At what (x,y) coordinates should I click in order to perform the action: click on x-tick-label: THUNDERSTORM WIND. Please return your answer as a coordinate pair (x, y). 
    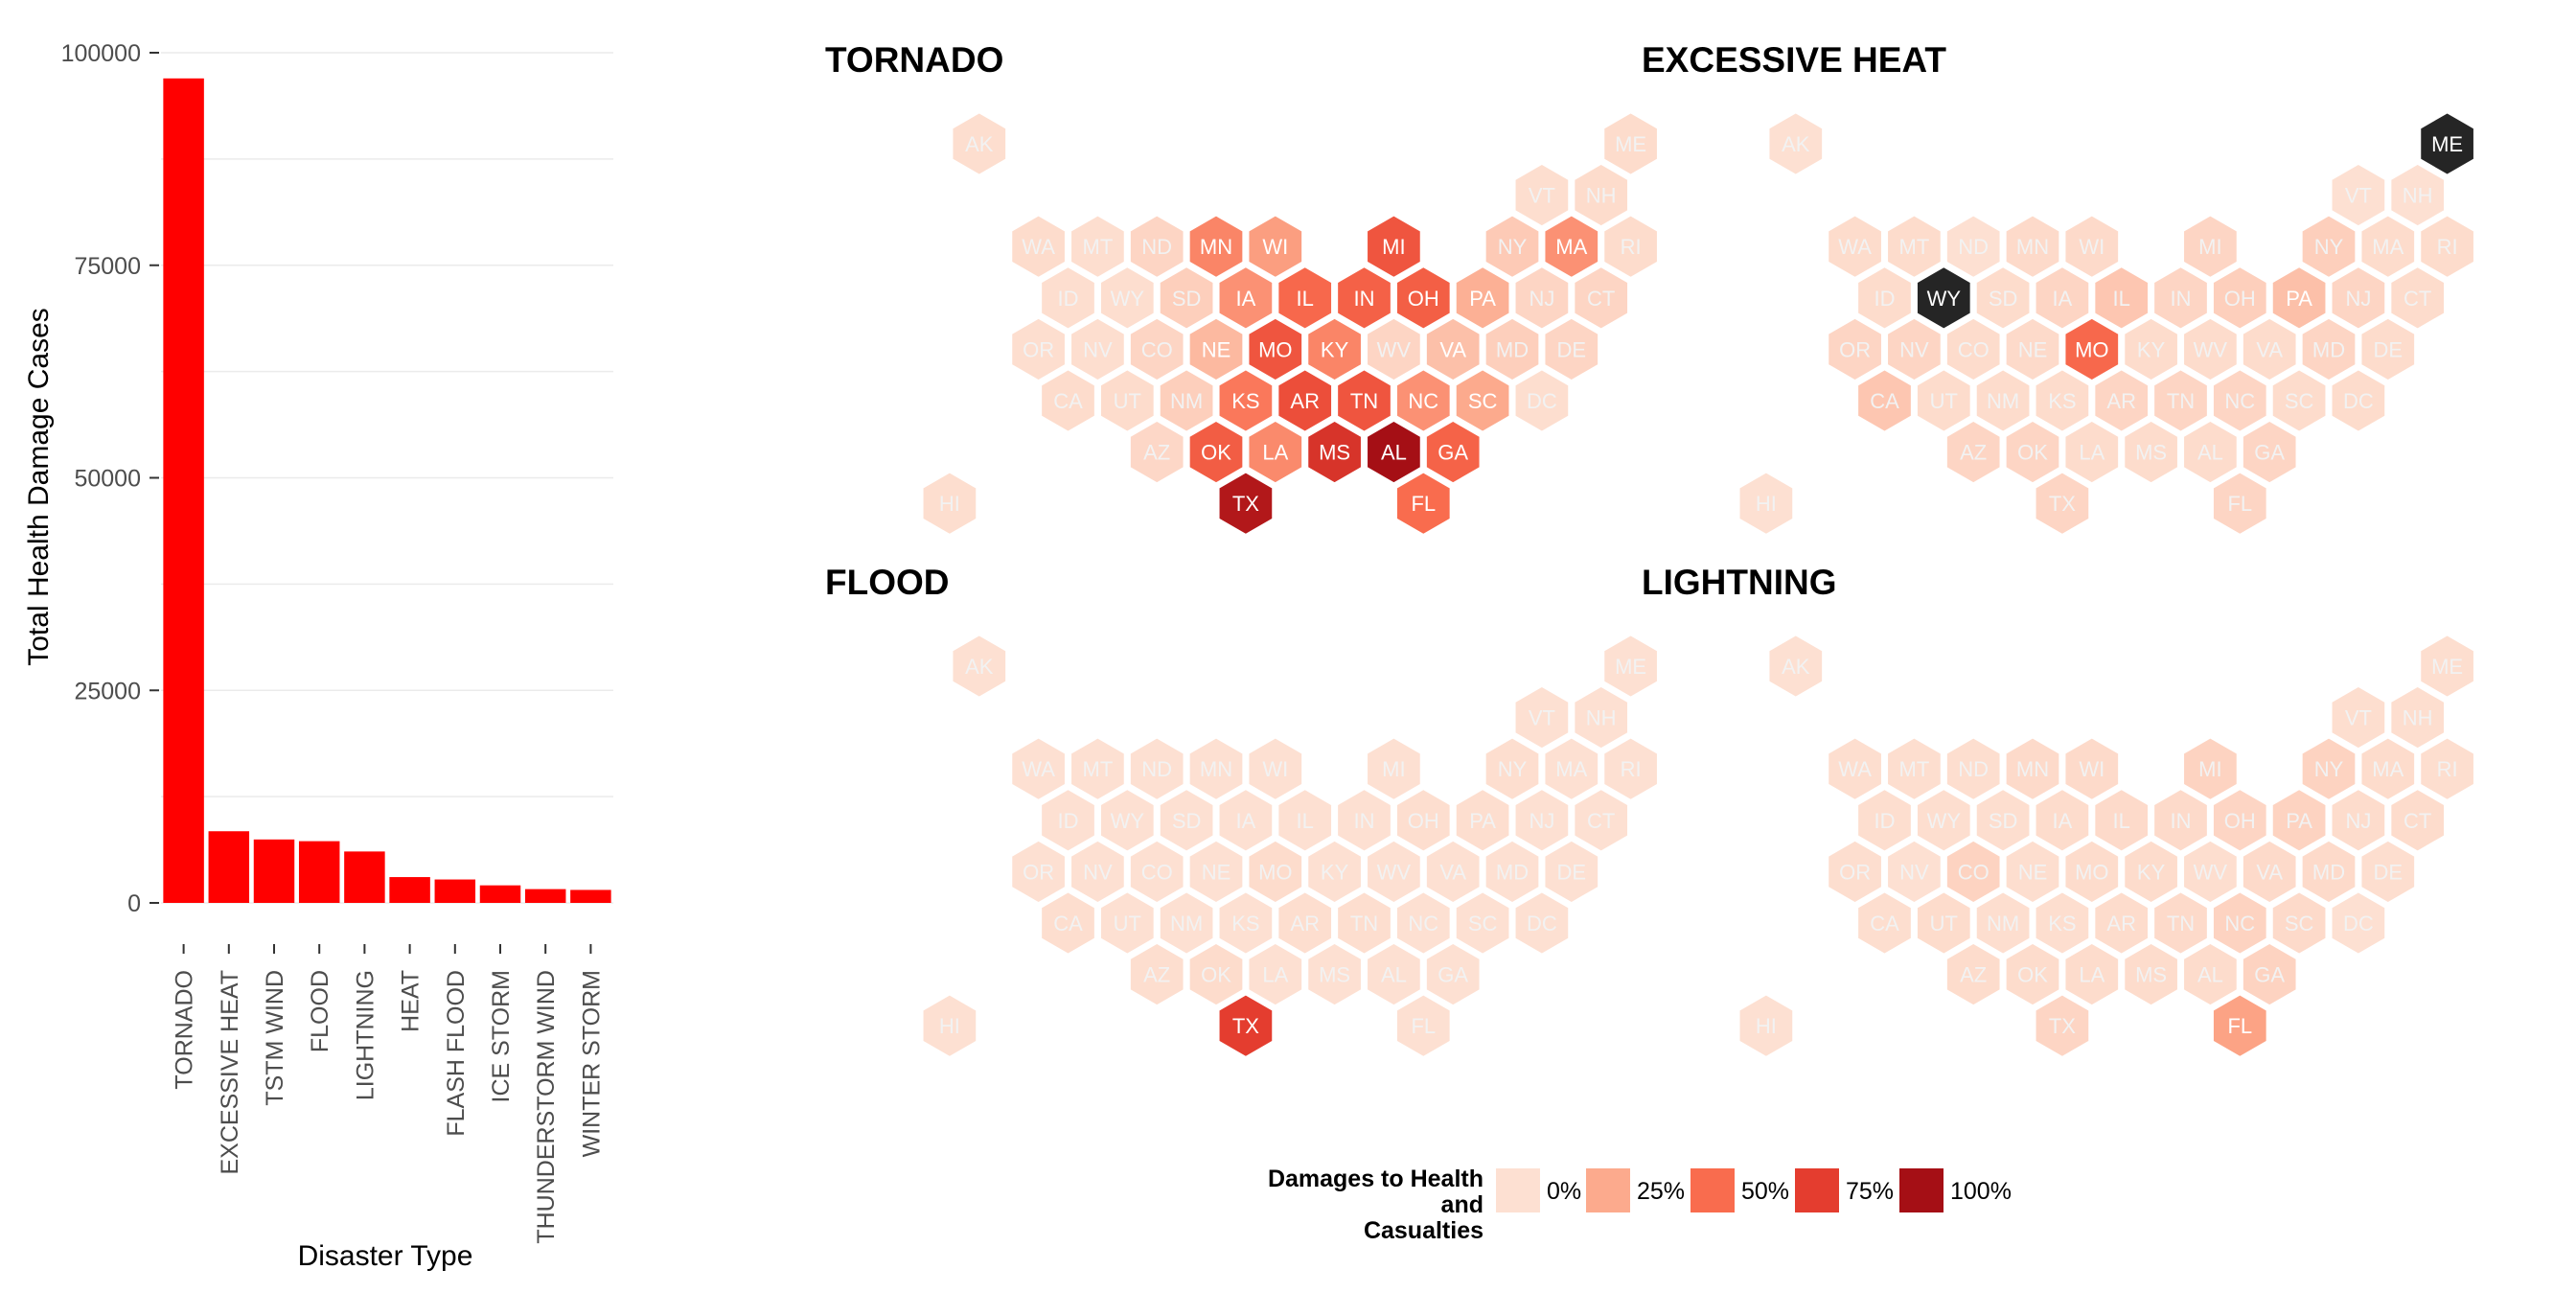
    Looking at the image, I should click on (546, 1107).